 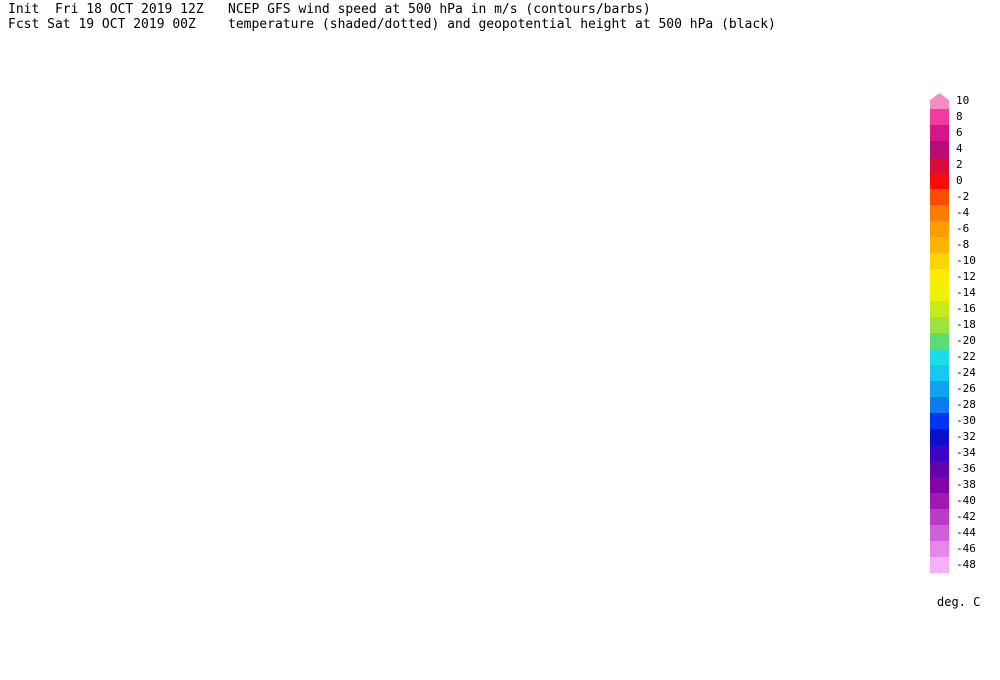 What do you see at coordinates (959, 602) in the screenshot?
I see `colorbar-units: deg. C` at bounding box center [959, 602].